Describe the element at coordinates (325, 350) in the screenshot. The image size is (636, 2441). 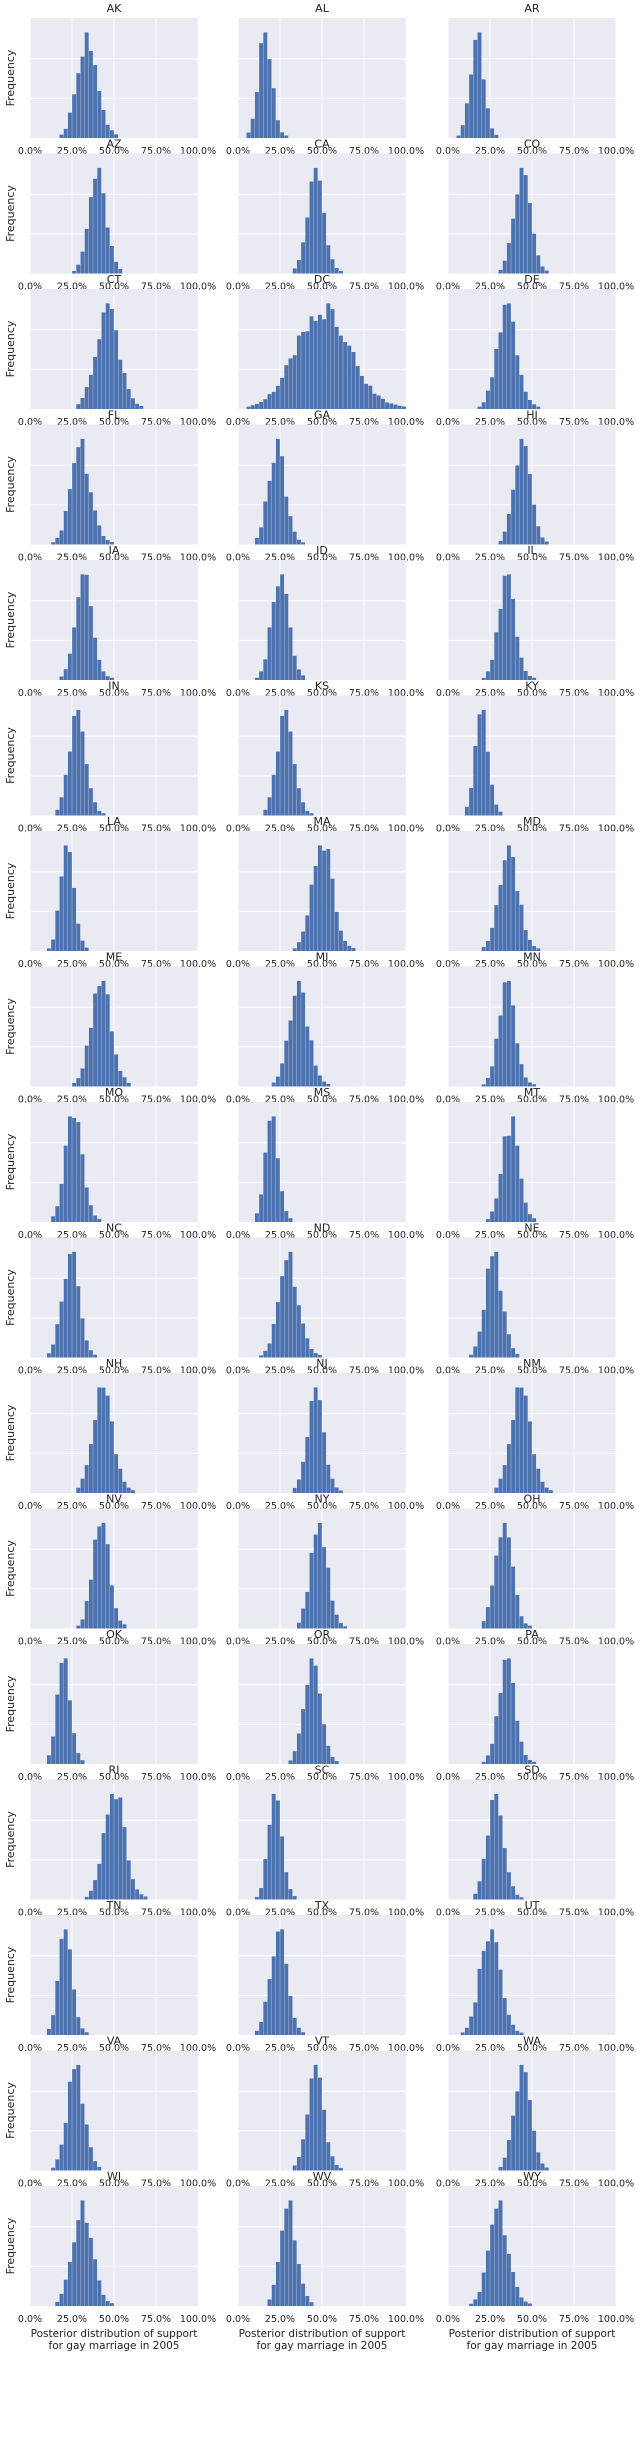
I see `subplot-dc: DC 0.0% 25.0% 50.0% 75.0% 100.0%` at that location.